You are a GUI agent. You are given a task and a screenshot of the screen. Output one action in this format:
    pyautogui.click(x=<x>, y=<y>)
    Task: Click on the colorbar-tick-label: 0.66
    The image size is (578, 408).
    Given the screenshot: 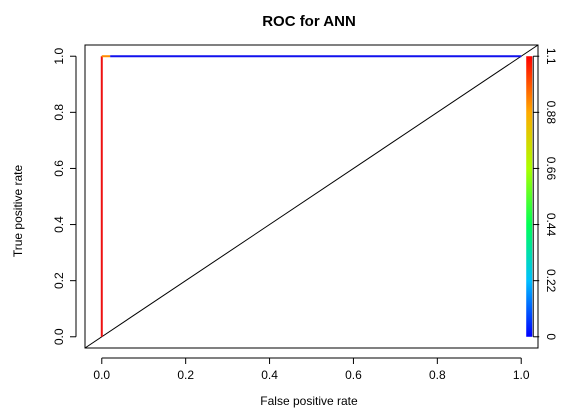 What is the action you would take?
    pyautogui.click(x=551, y=169)
    